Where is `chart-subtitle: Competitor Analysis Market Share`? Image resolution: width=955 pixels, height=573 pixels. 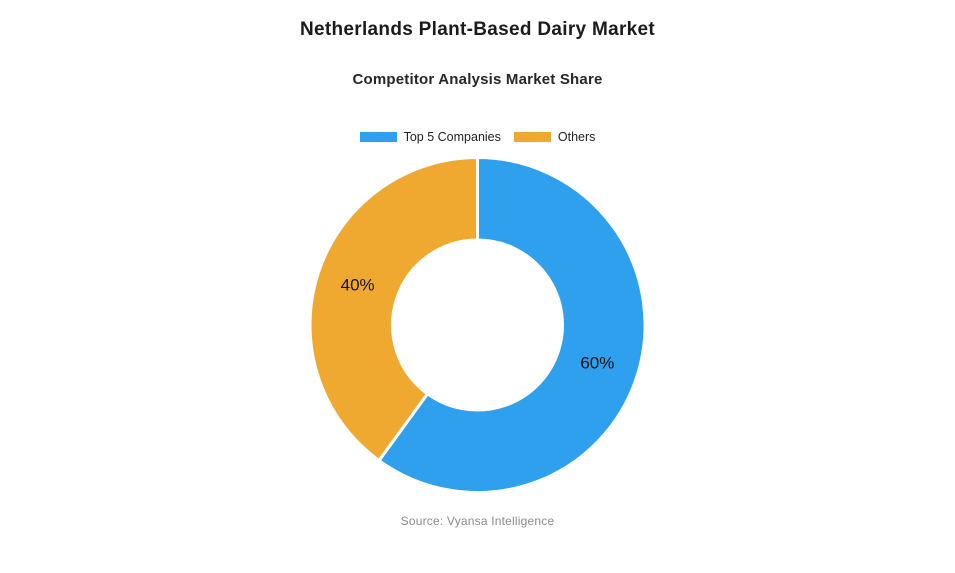
chart-subtitle: Competitor Analysis Market Share is located at coordinates (477, 79).